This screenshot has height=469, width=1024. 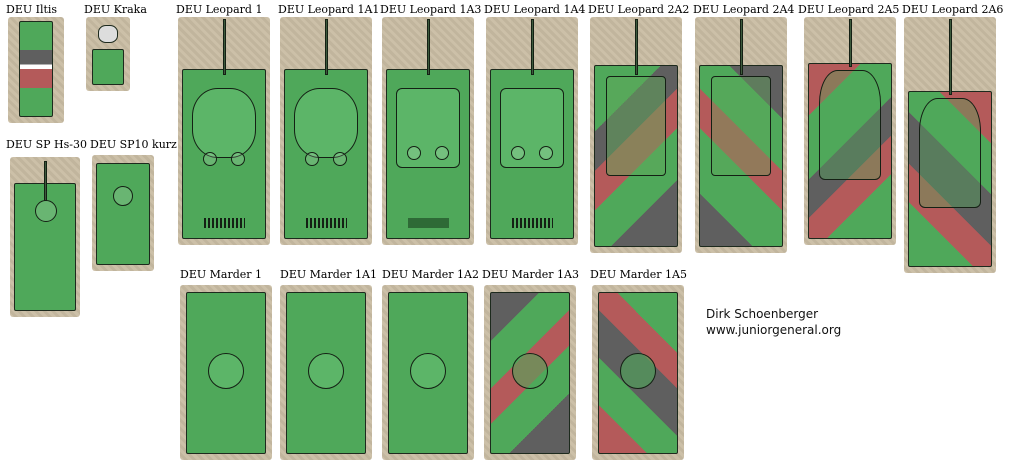 I want to click on leopard1a3-engine-grille, so click(x=428, y=223).